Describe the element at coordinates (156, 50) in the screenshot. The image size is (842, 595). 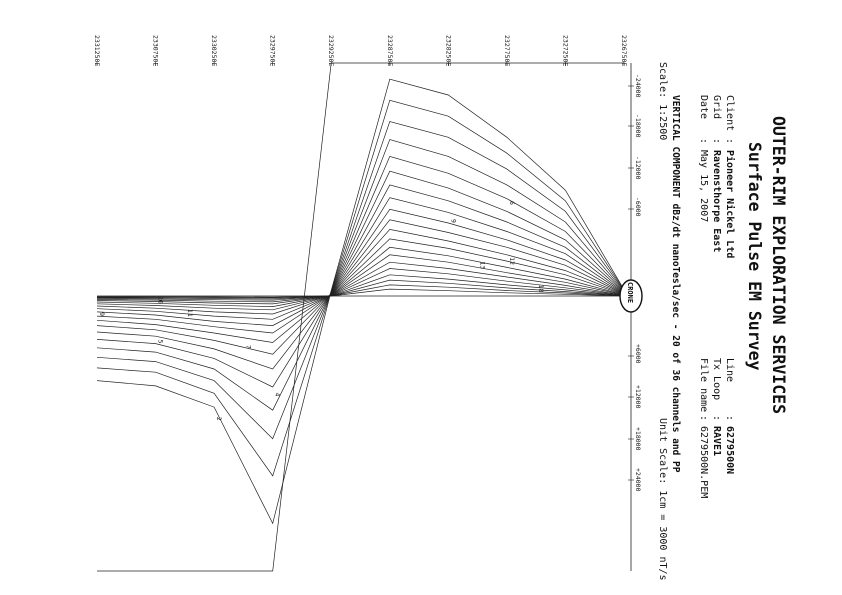
I see `station-tick-label: 2330750E` at that location.